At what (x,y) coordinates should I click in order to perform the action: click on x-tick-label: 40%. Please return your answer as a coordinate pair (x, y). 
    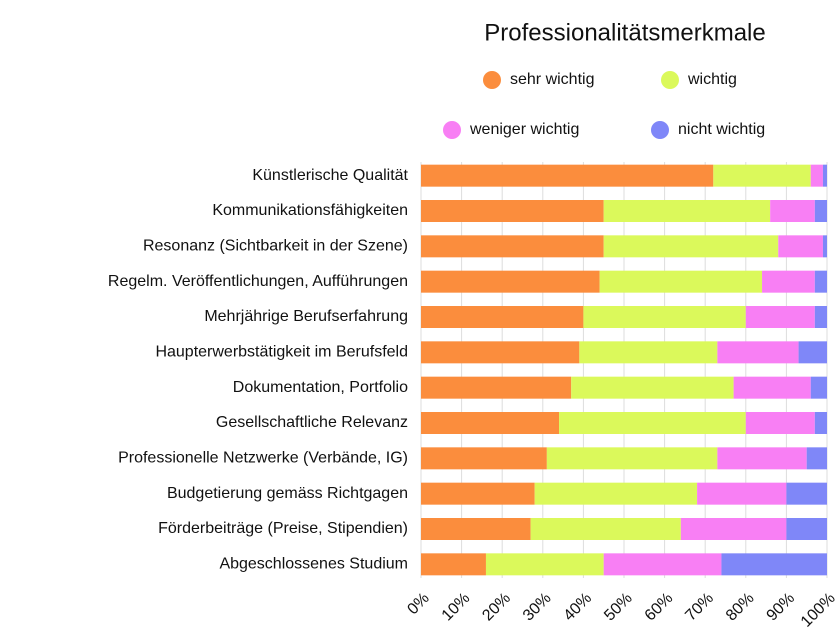
    Looking at the image, I should click on (578, 607).